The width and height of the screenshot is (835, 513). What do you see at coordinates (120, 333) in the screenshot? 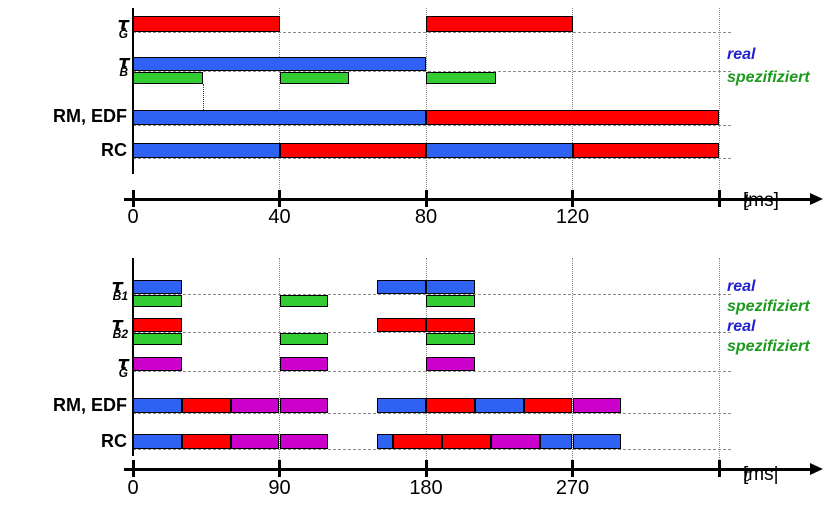
I see `tau-subscript: B2` at bounding box center [120, 333].